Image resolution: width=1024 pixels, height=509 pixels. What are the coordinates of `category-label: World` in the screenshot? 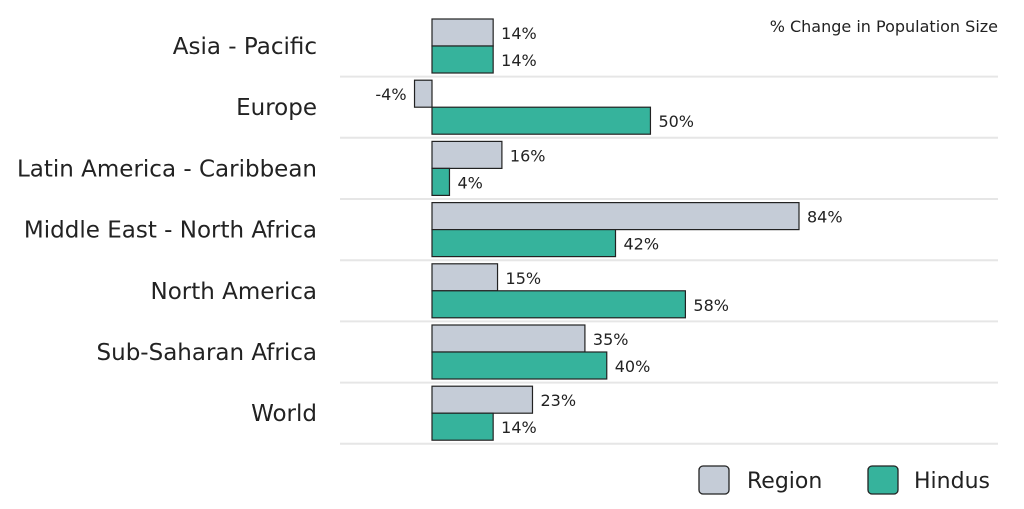 It's located at (284, 414).